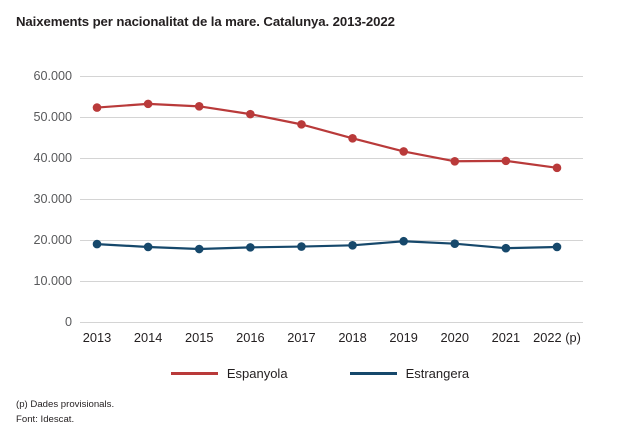 The width and height of the screenshot is (640, 440). I want to click on legend-item-label: Espanyola, so click(257, 373).